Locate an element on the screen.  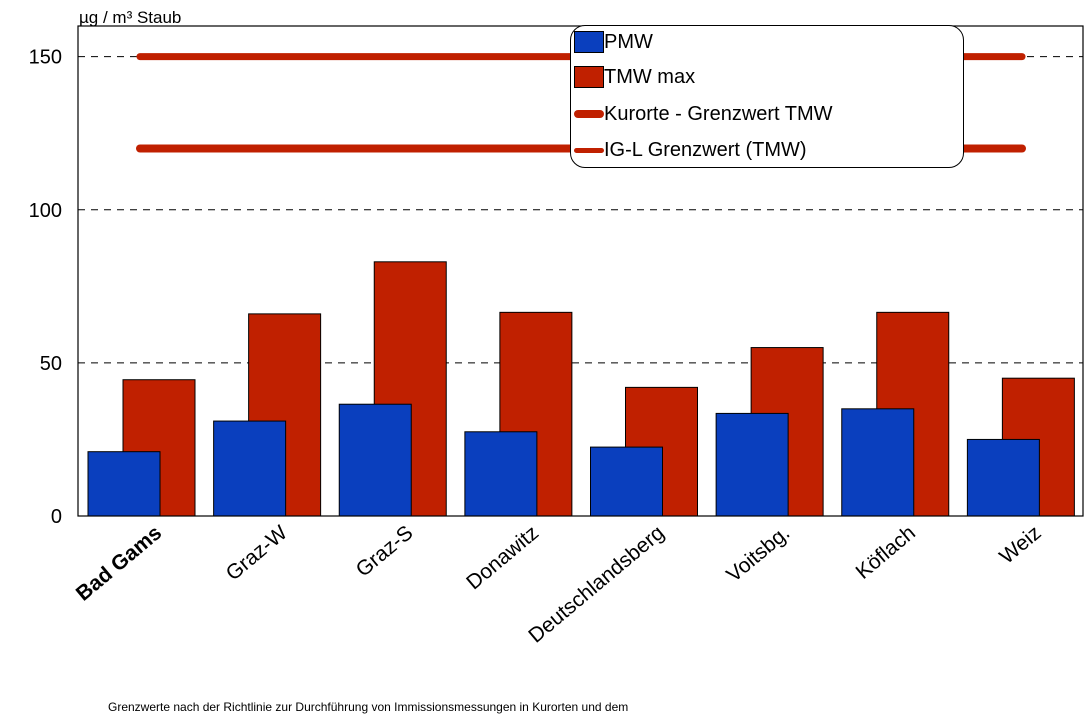
legend-swatch-pmw is located at coordinates (589, 42).